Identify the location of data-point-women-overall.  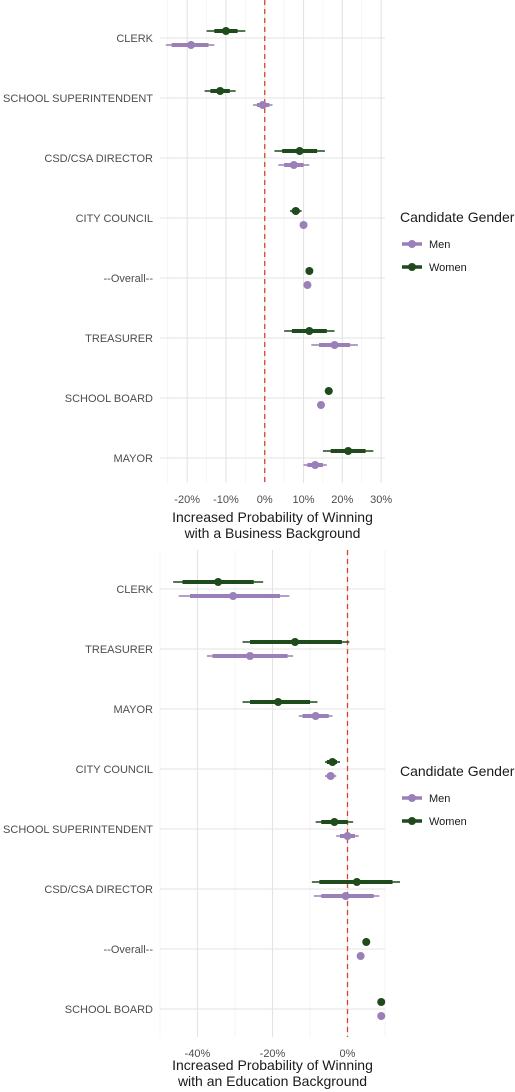
(309, 271).